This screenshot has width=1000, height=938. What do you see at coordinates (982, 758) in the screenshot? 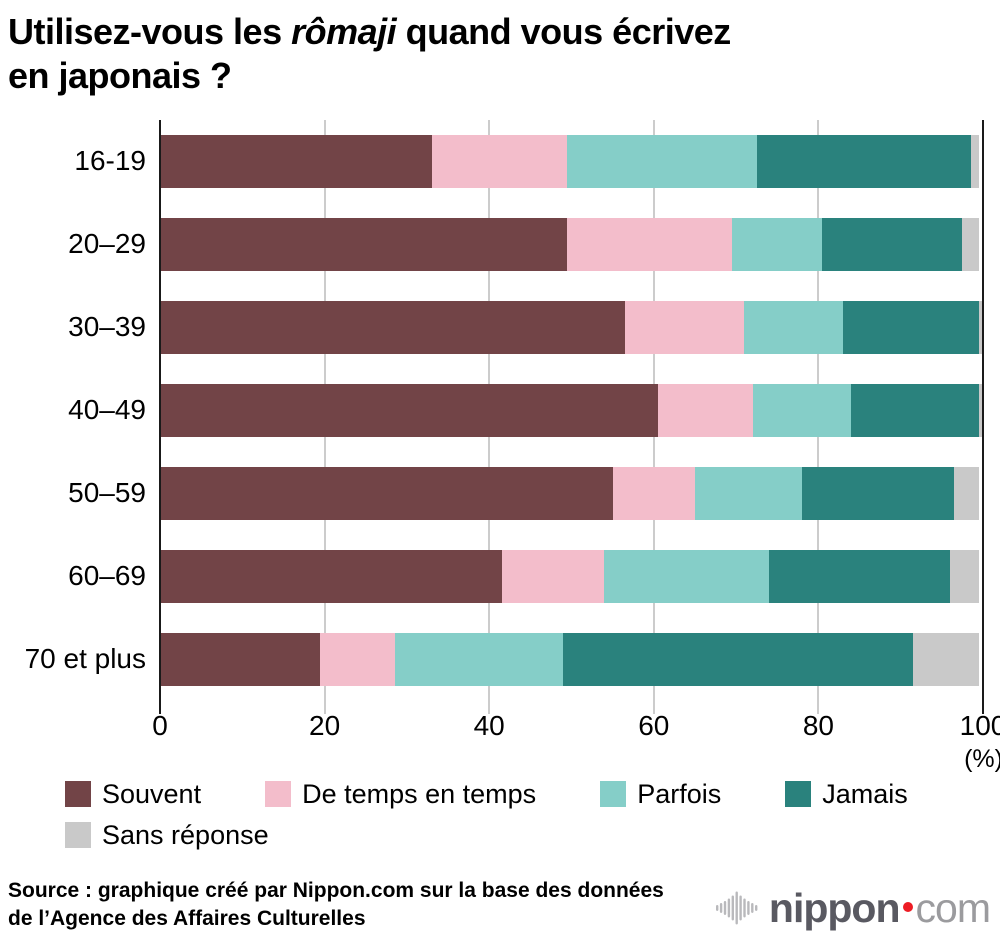
I see `percent-unit-label: (%)` at bounding box center [982, 758].